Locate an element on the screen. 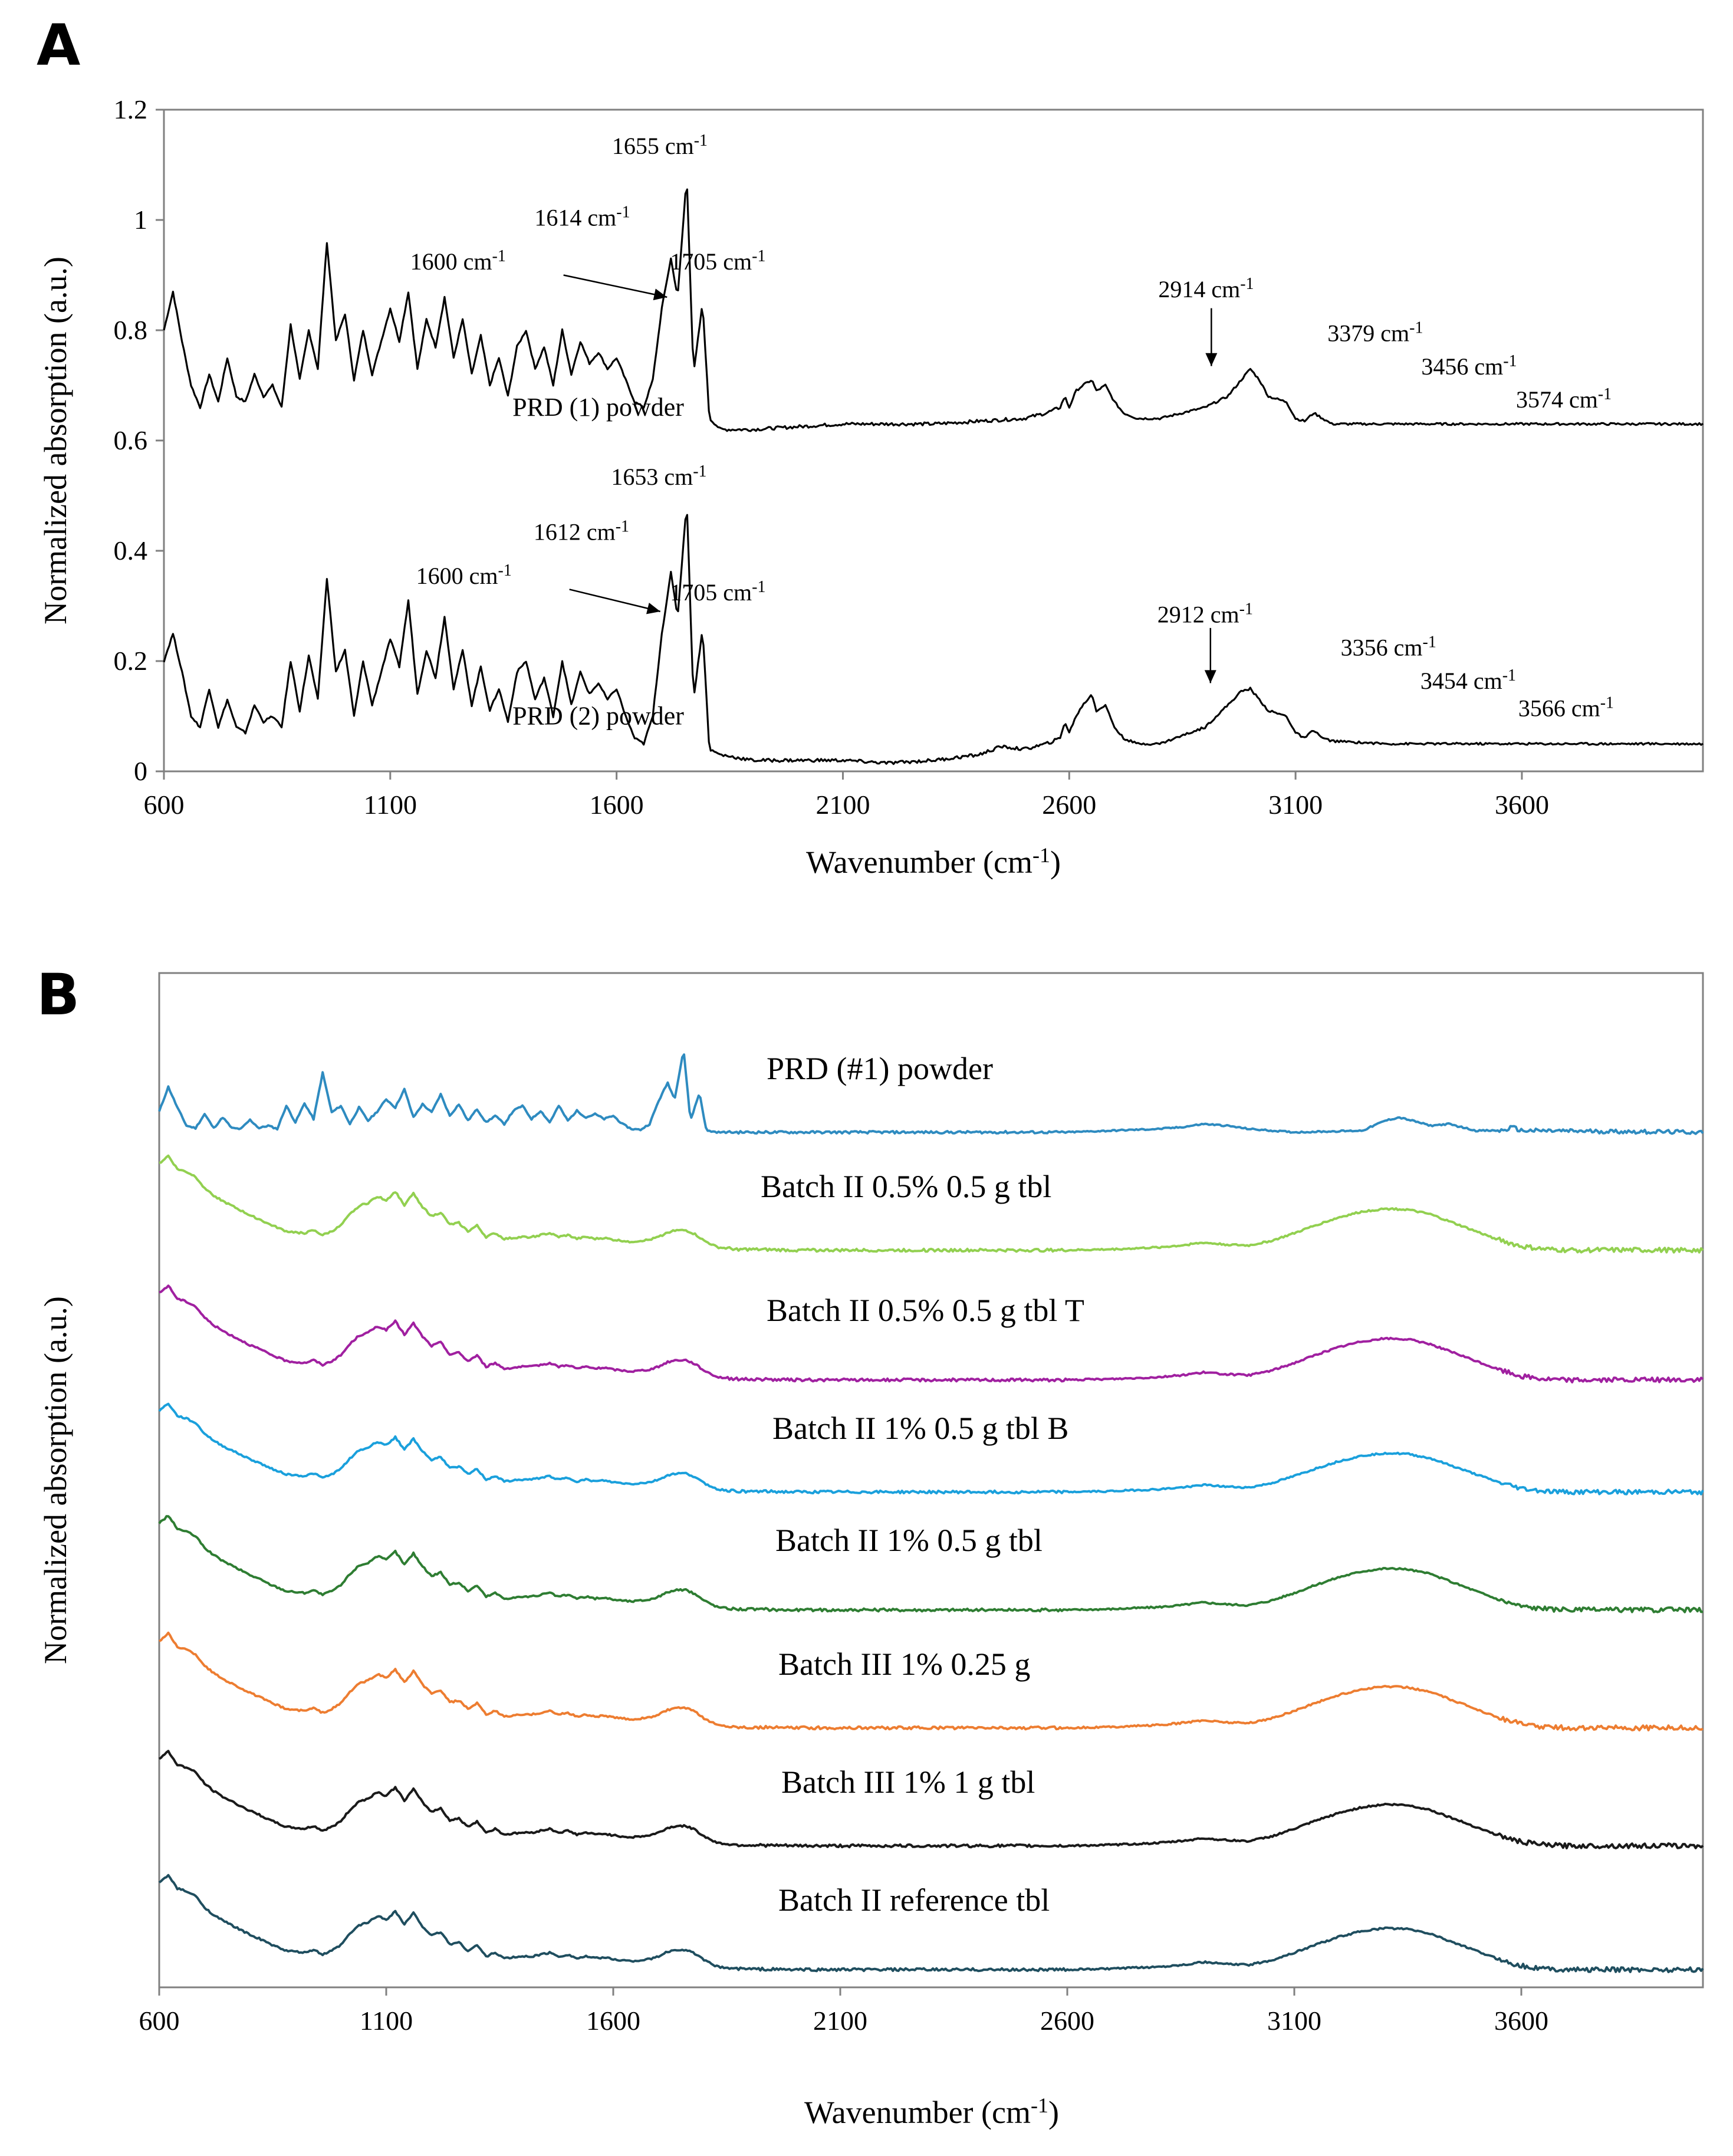 The image size is (1733, 2156). panel-a-x-tick-label: 600 is located at coordinates (164, 805).